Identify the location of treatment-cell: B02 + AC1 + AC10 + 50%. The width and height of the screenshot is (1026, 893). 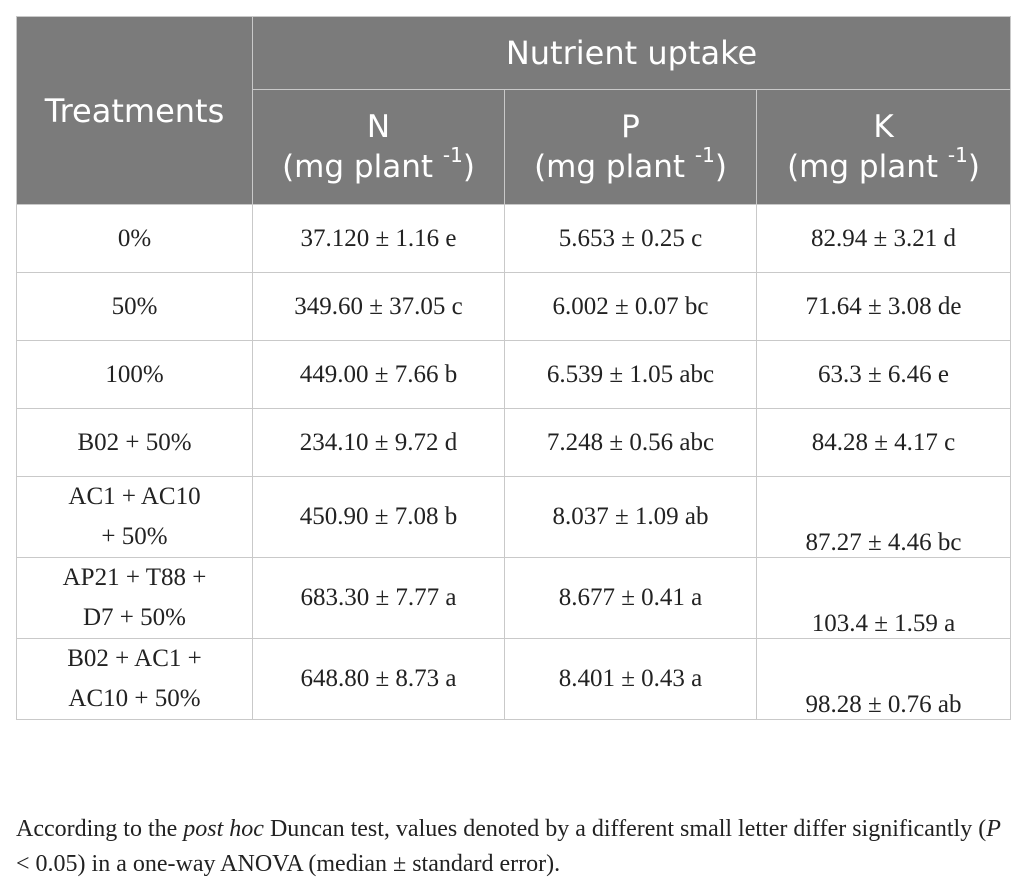
(134, 679).